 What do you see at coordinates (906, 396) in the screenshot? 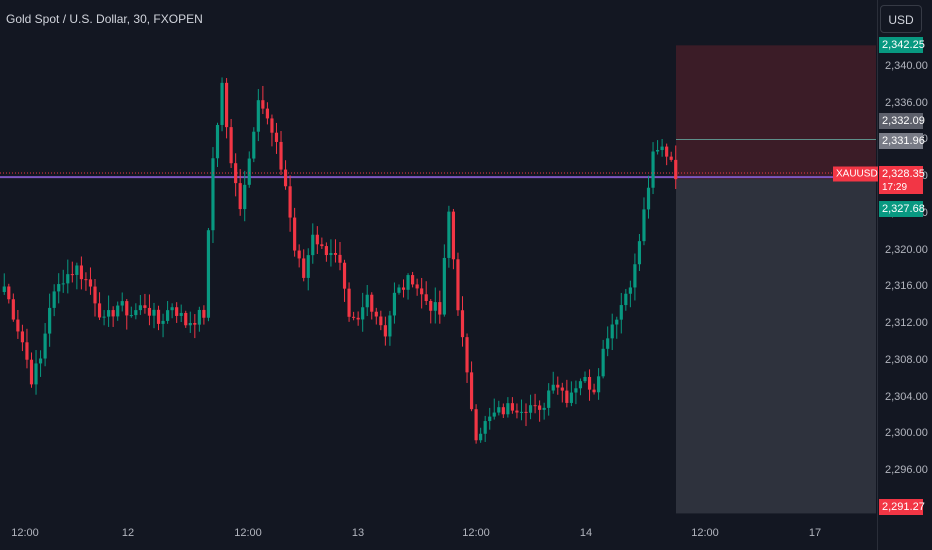
I see `price-tick-label: 2,304.00` at bounding box center [906, 396].